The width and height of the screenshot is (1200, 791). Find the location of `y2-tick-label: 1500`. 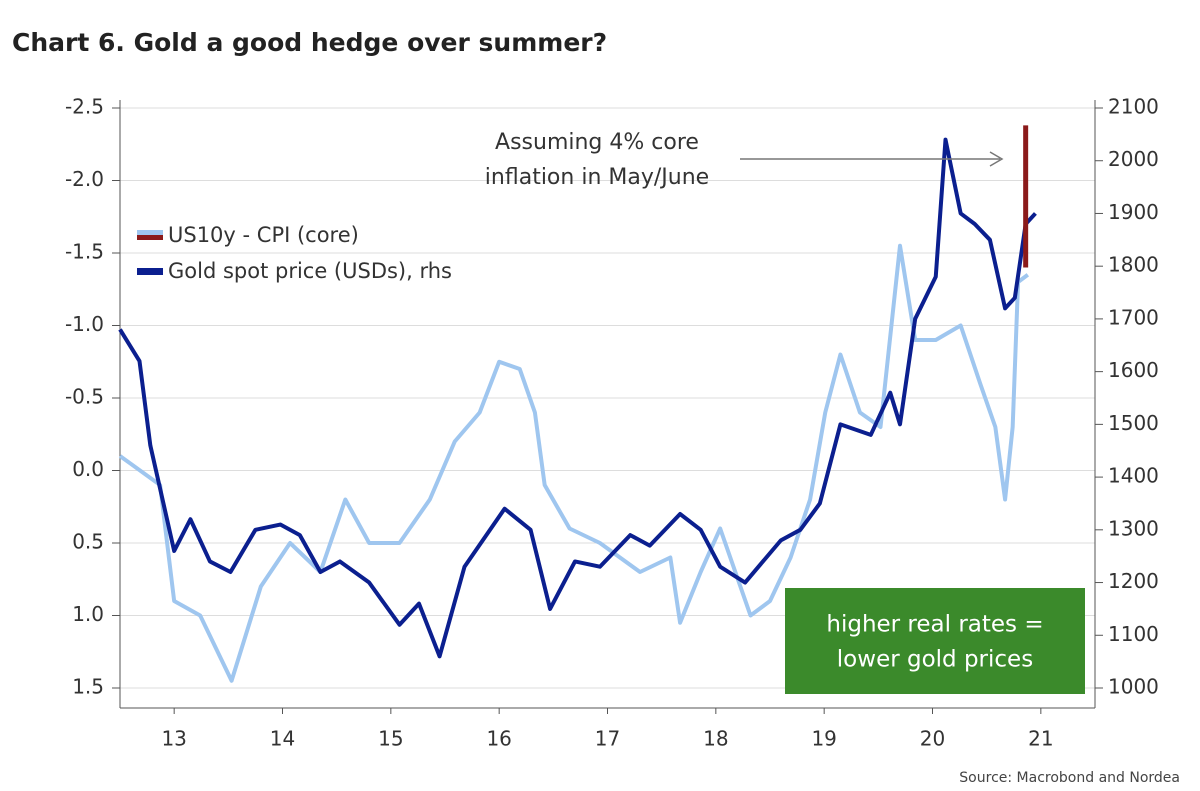

y2-tick-label: 1500 is located at coordinates (1133, 423).